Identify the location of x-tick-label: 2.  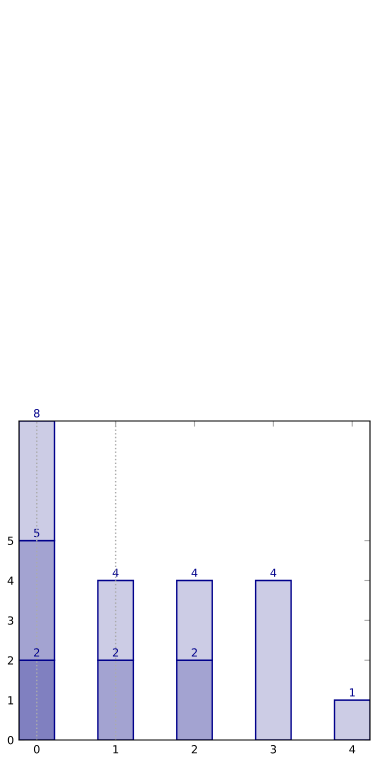
(194, 749).